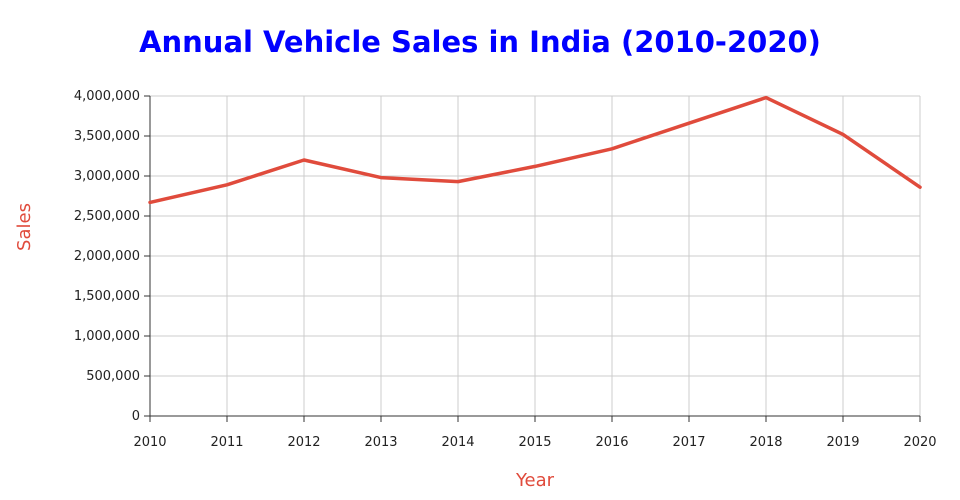  I want to click on y-tick-label: 3,000,000, so click(107, 176).